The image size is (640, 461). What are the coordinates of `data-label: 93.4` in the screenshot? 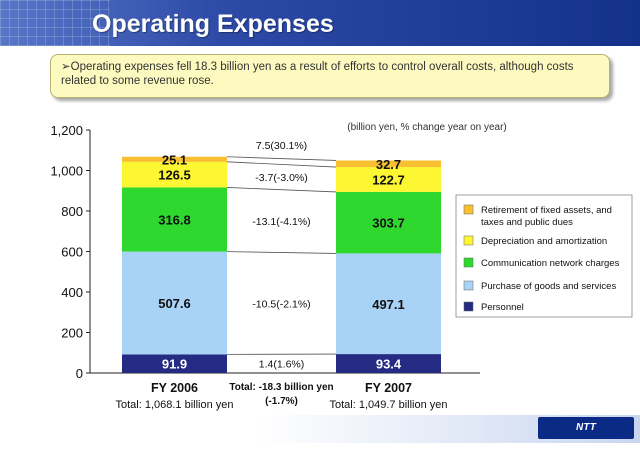 It's located at (389, 364).